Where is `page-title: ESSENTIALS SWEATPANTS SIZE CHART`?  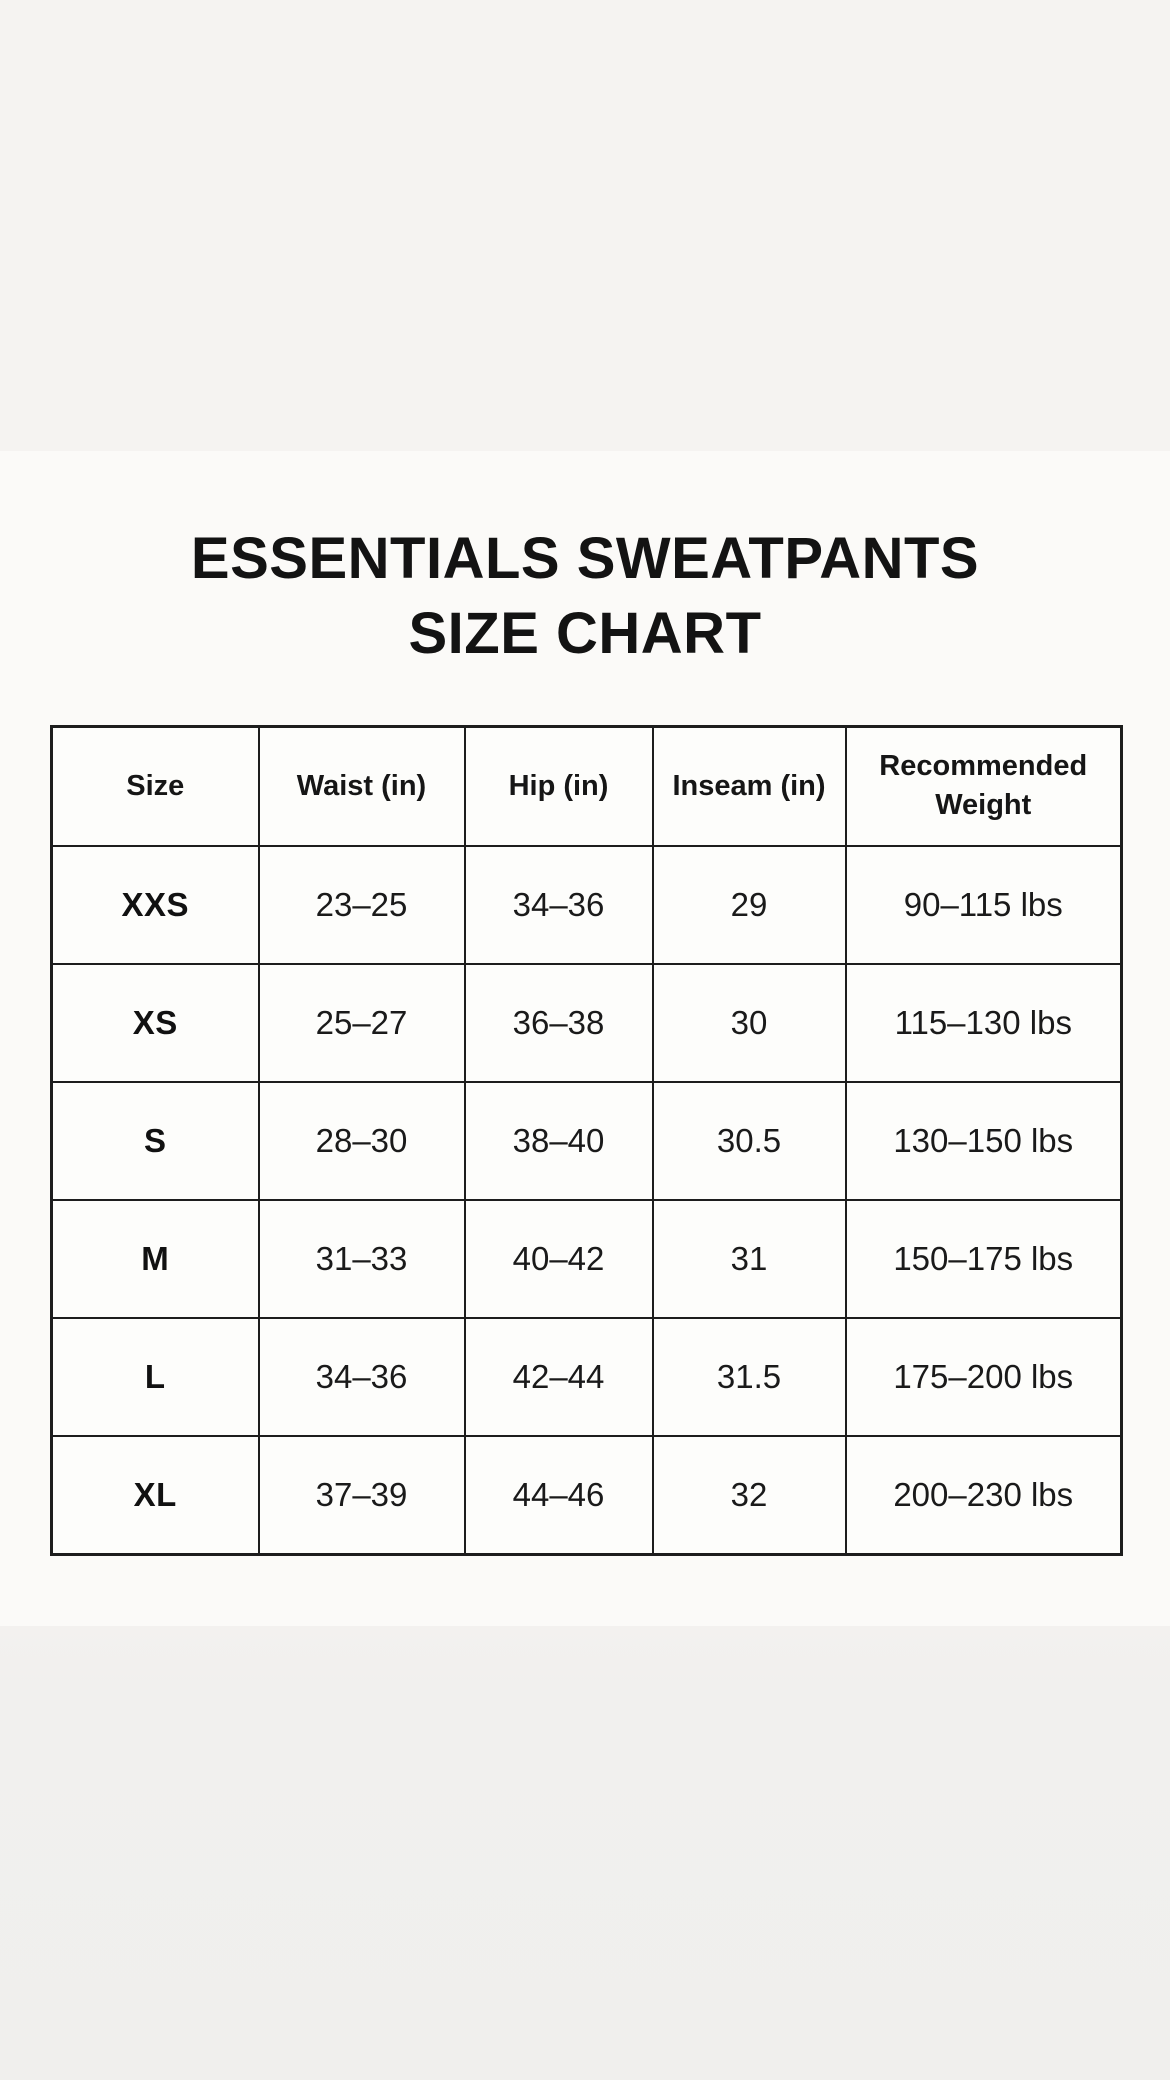 page-title: ESSENTIALS SWEATPANTS SIZE CHART is located at coordinates (585, 596).